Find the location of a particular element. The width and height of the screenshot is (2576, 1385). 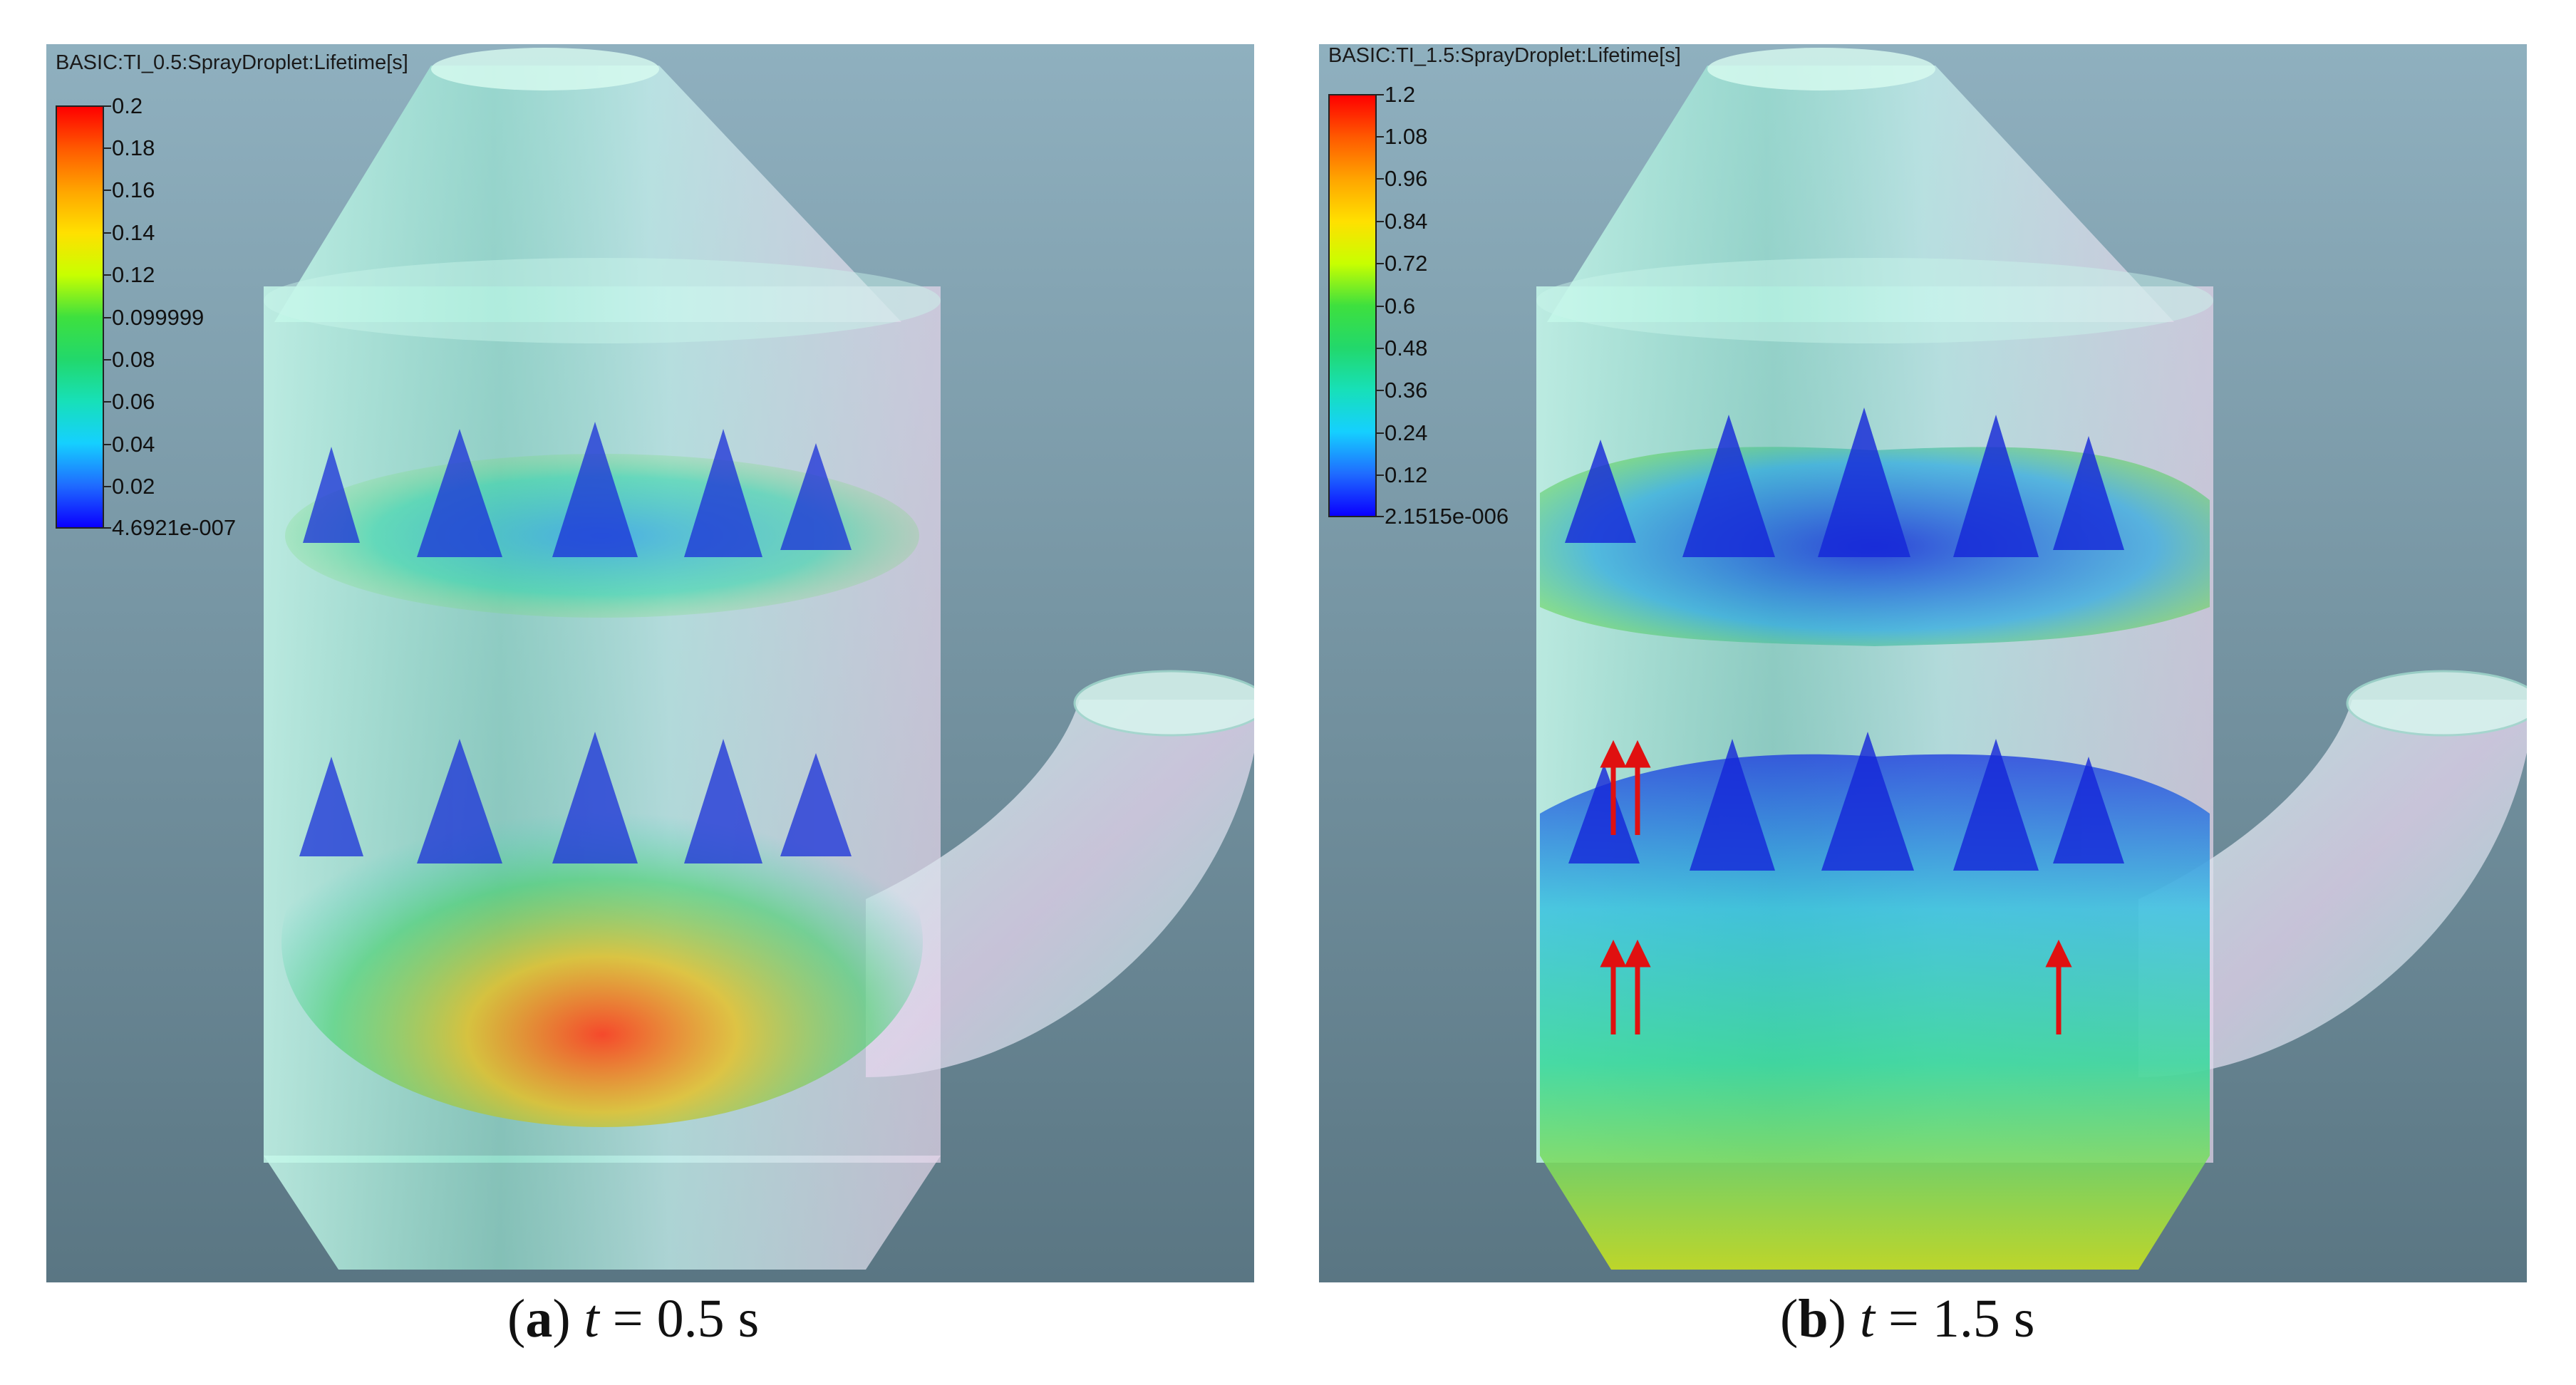

tick-label: 1.2 is located at coordinates (1401, 95).